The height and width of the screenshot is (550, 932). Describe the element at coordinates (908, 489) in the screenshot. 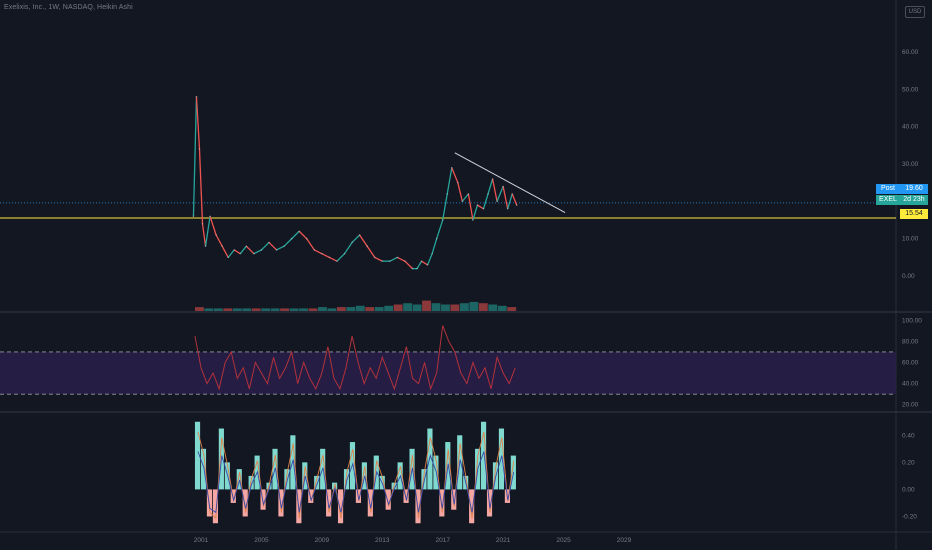

I see `momentum-axis-tick-2: 0.00` at that location.